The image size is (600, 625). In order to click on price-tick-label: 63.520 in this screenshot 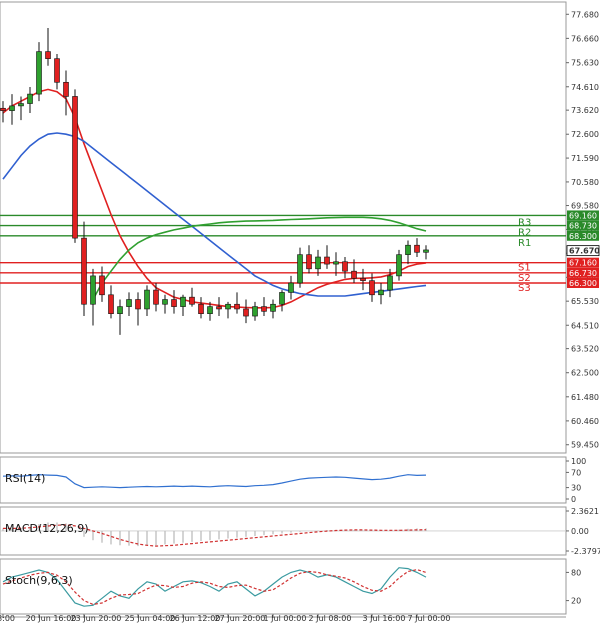, I will do `click(585, 349)`.